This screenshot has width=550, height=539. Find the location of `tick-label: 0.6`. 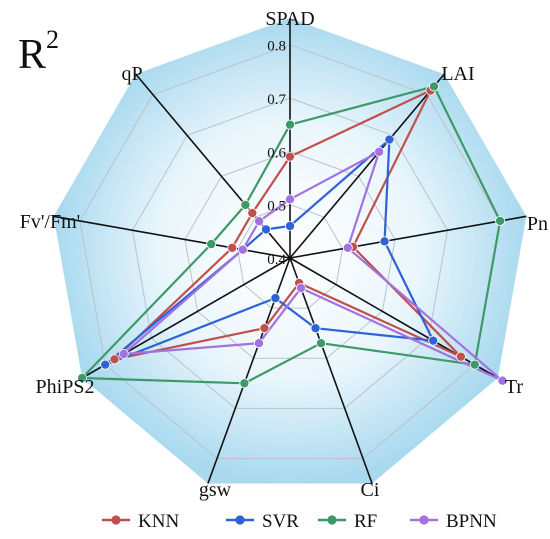

tick-label: 0.6 is located at coordinates (276, 153).